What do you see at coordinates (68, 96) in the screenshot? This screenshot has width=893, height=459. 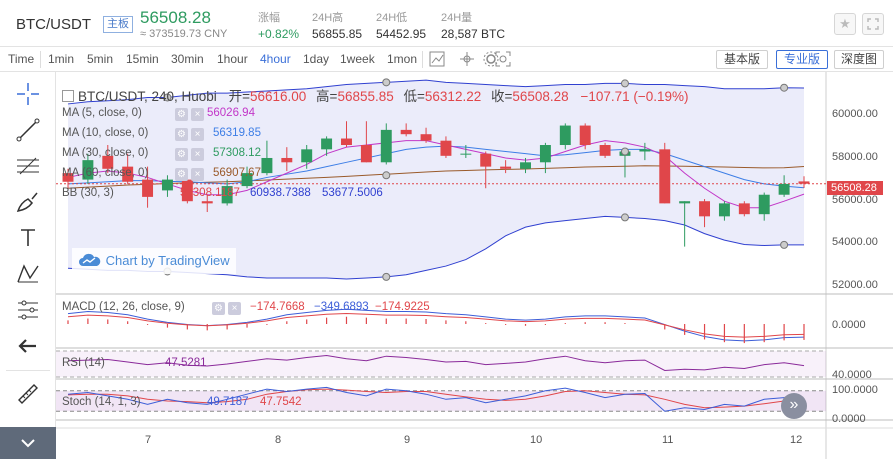 I see `collapse-legend-icon` at bounding box center [68, 96].